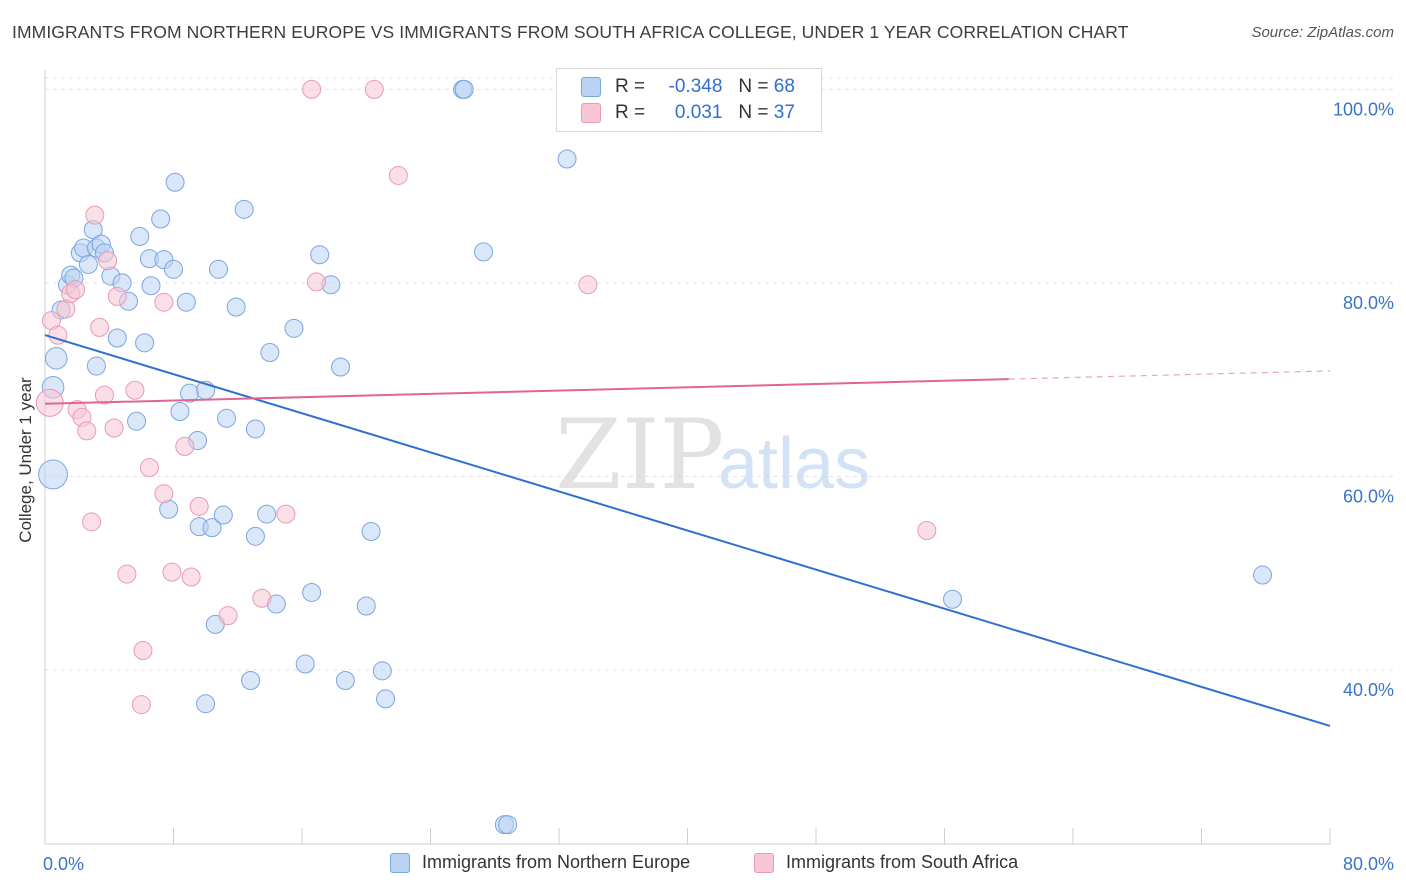  Describe the element at coordinates (784, 112) in the screenshot. I see `n-value-pink: 37` at that location.